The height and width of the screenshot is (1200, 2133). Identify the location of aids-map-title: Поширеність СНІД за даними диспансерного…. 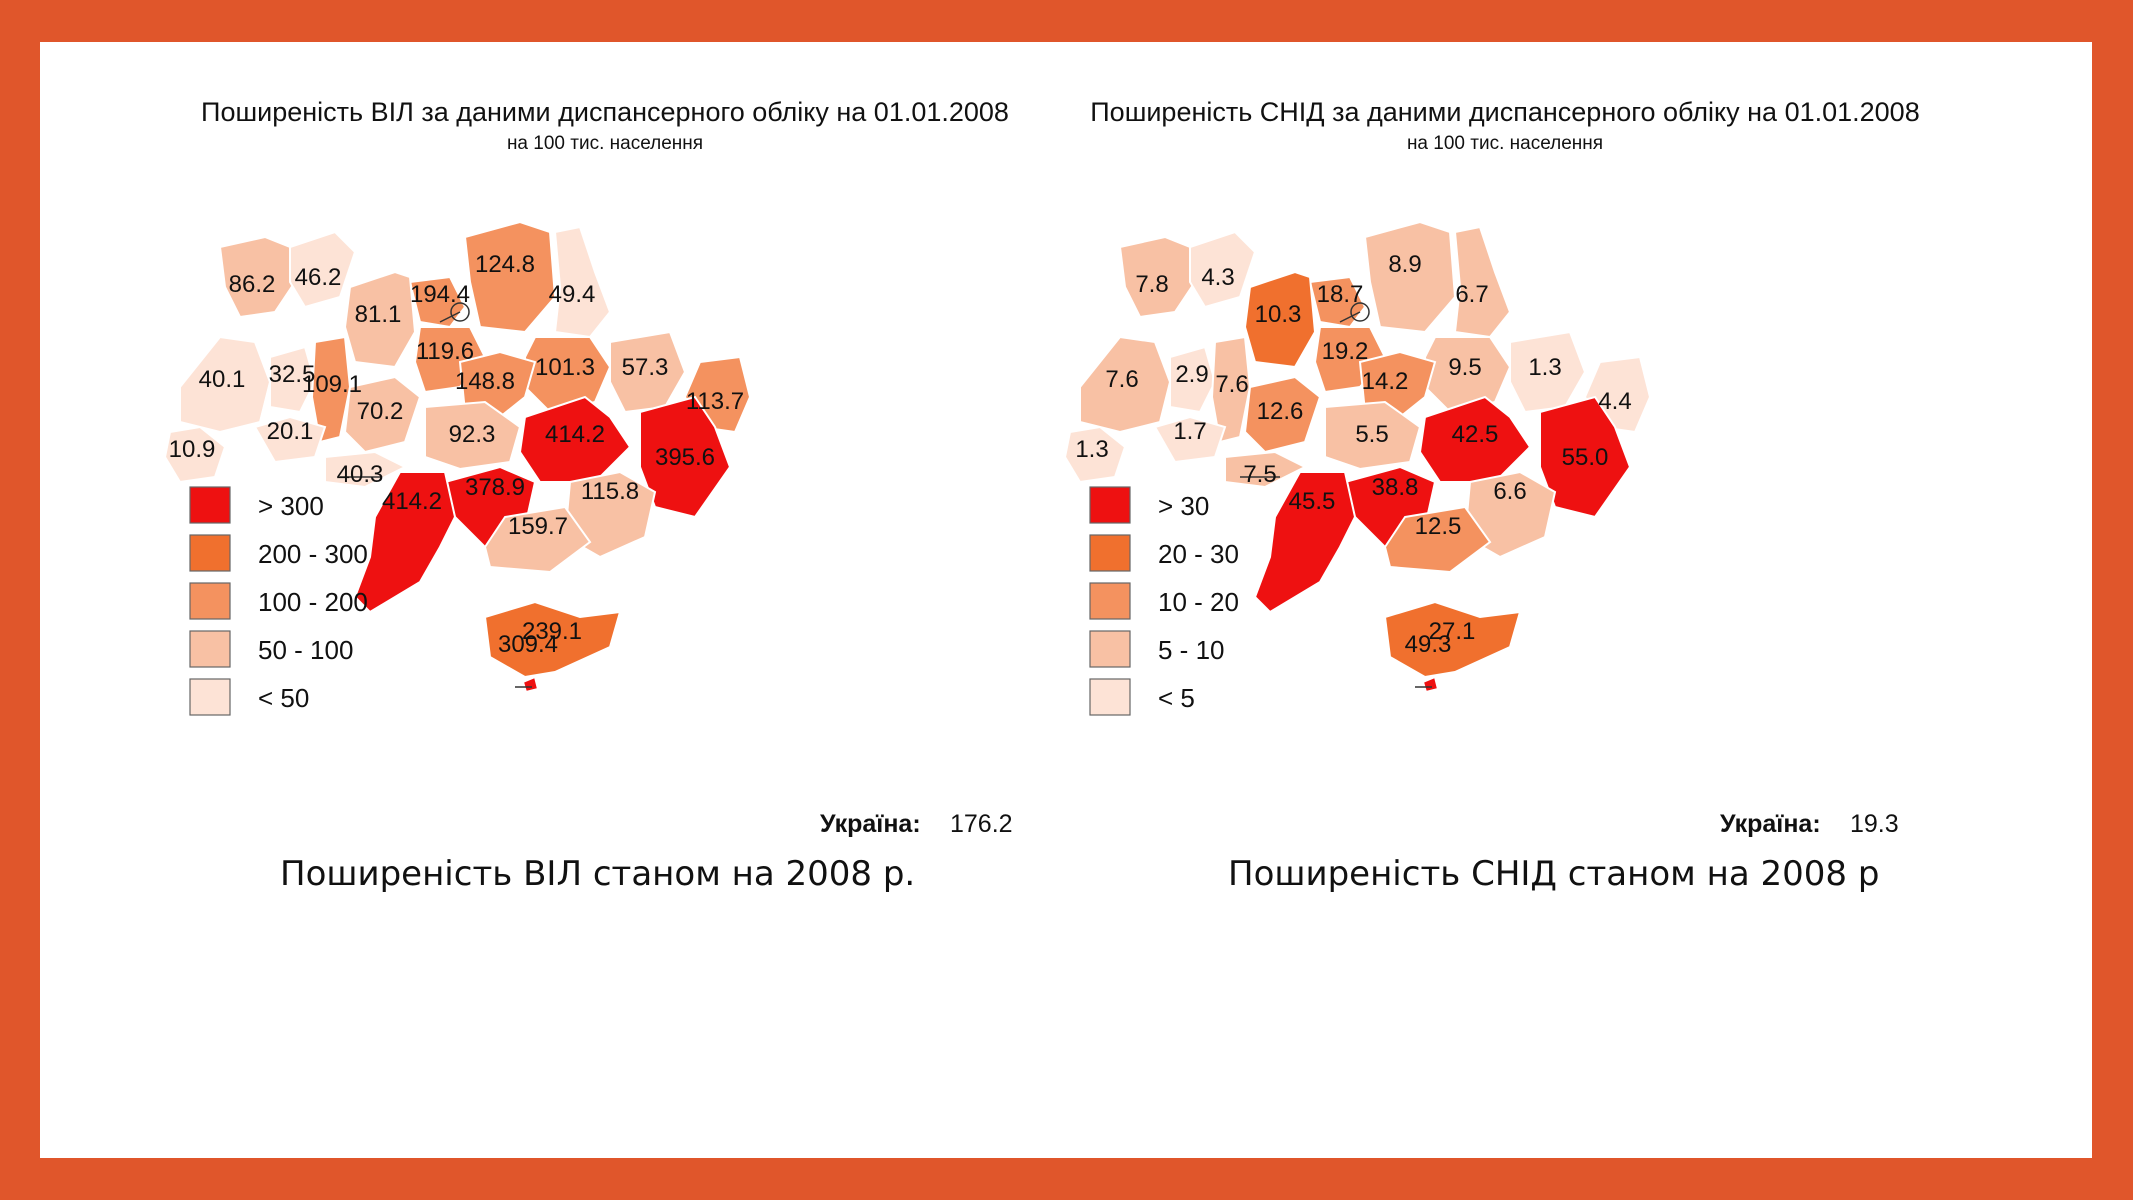
(1505, 112).